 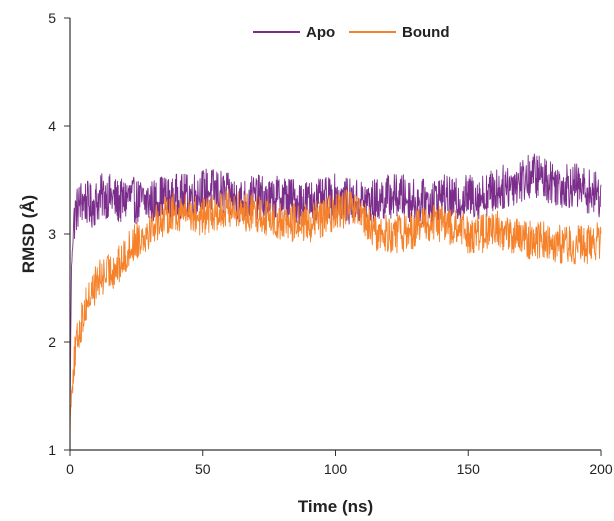 I want to click on y-axis-label: RMSD (Å), so click(x=28, y=234).